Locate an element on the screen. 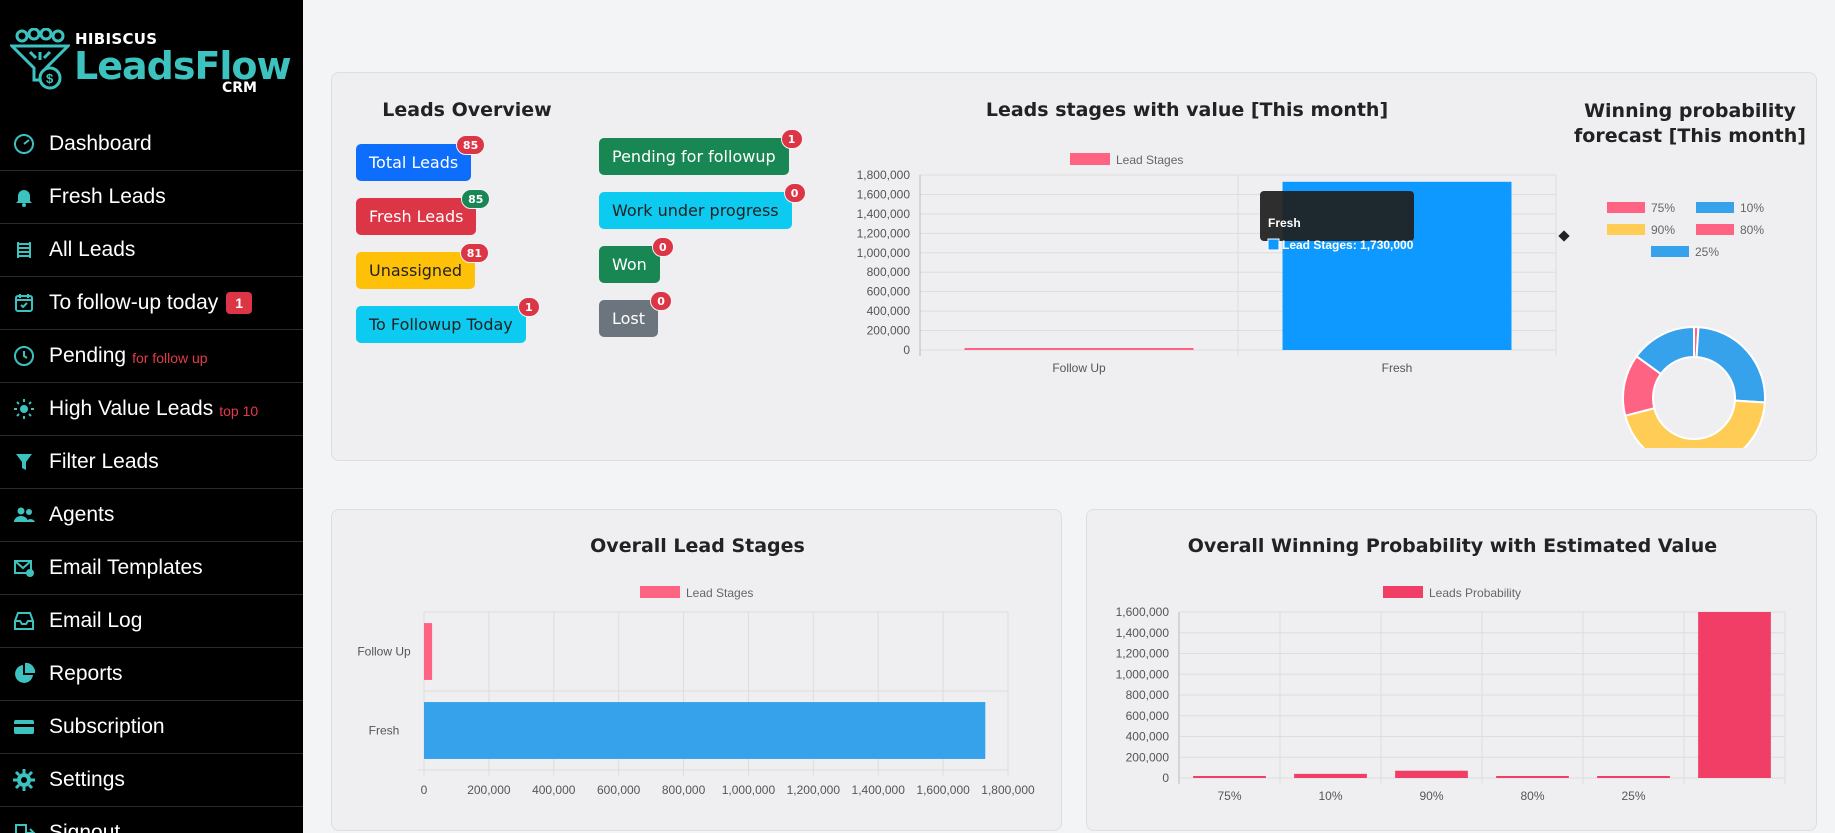 This screenshot has width=1835, height=833. x-tick-label: 25% is located at coordinates (1633, 796).